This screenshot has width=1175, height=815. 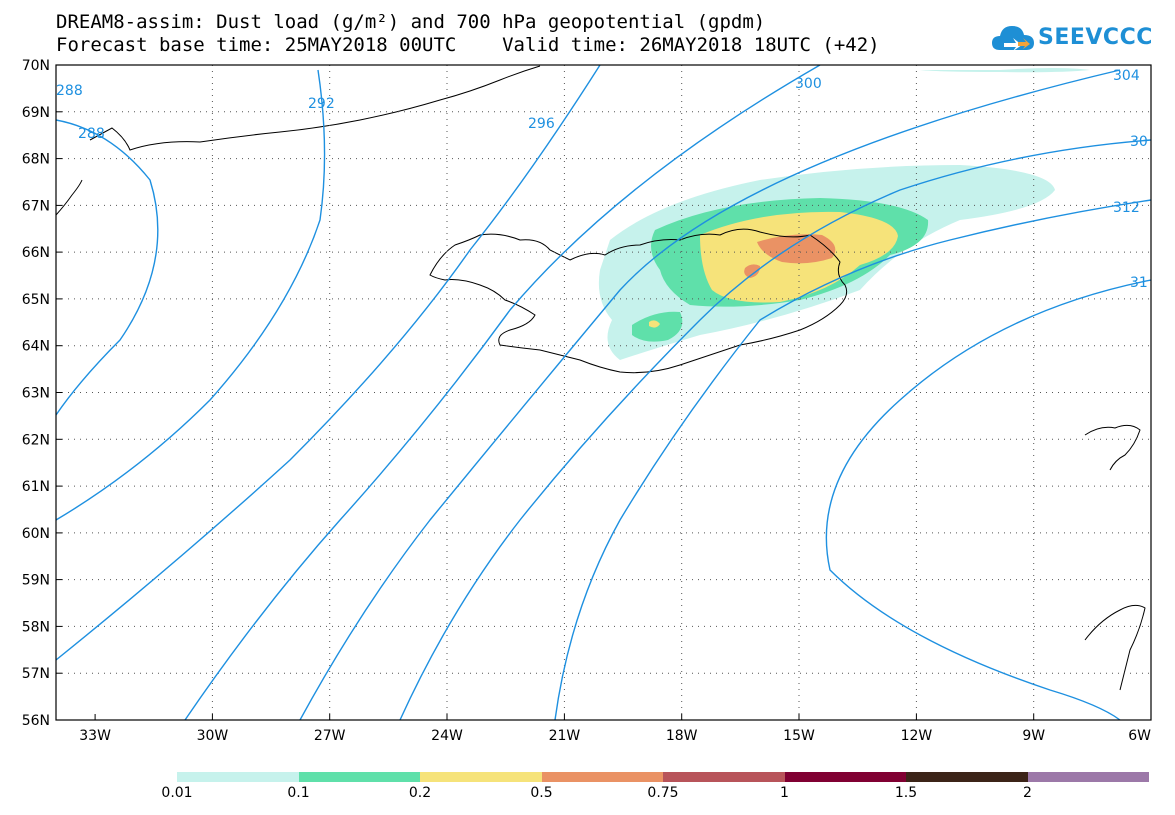 What do you see at coordinates (1126, 208) in the screenshot?
I see `contour-label: 312` at bounding box center [1126, 208].